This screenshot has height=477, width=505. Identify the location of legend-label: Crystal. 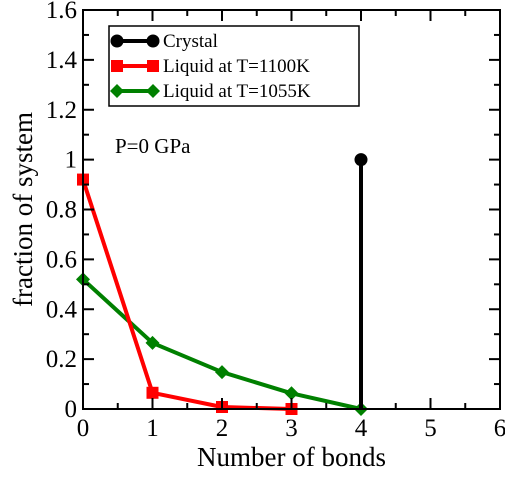
(190, 41).